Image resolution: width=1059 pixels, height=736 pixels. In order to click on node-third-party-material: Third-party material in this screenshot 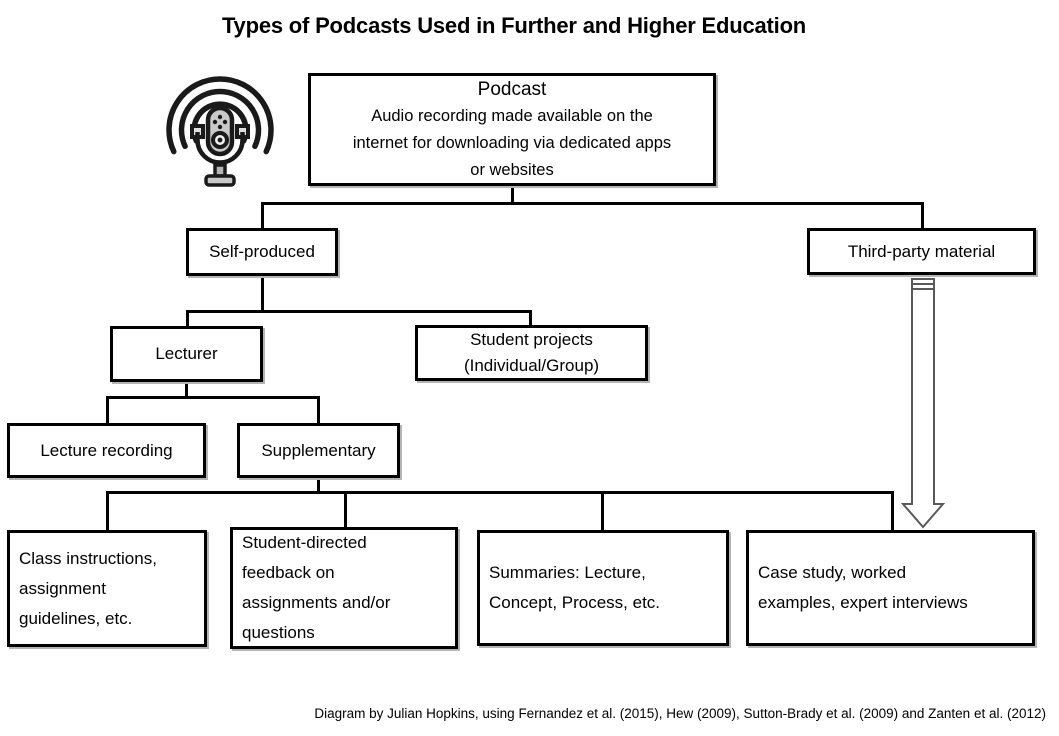, I will do `click(921, 251)`.